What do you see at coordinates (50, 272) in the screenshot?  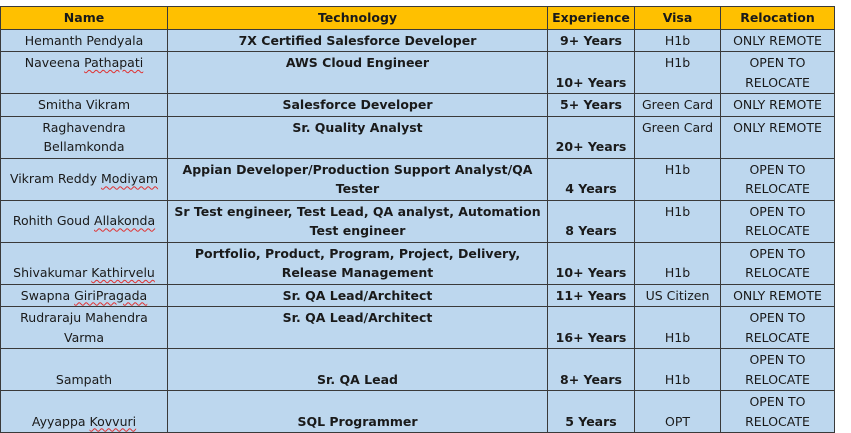 I see `name-word: Shivakumar` at bounding box center [50, 272].